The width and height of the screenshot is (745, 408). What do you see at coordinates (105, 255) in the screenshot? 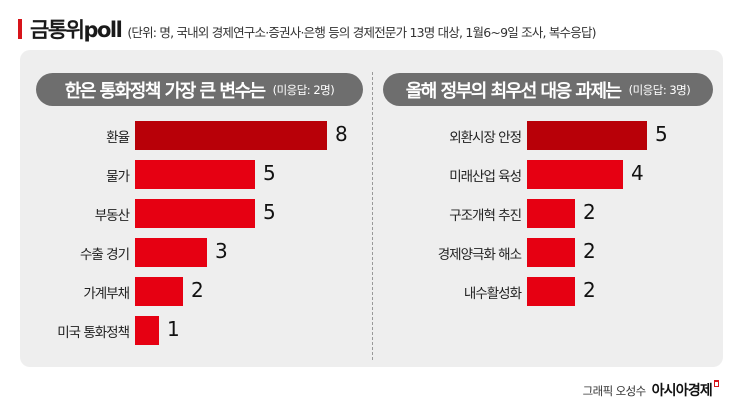
I see `bar-label: 수출 경기` at bounding box center [105, 255].